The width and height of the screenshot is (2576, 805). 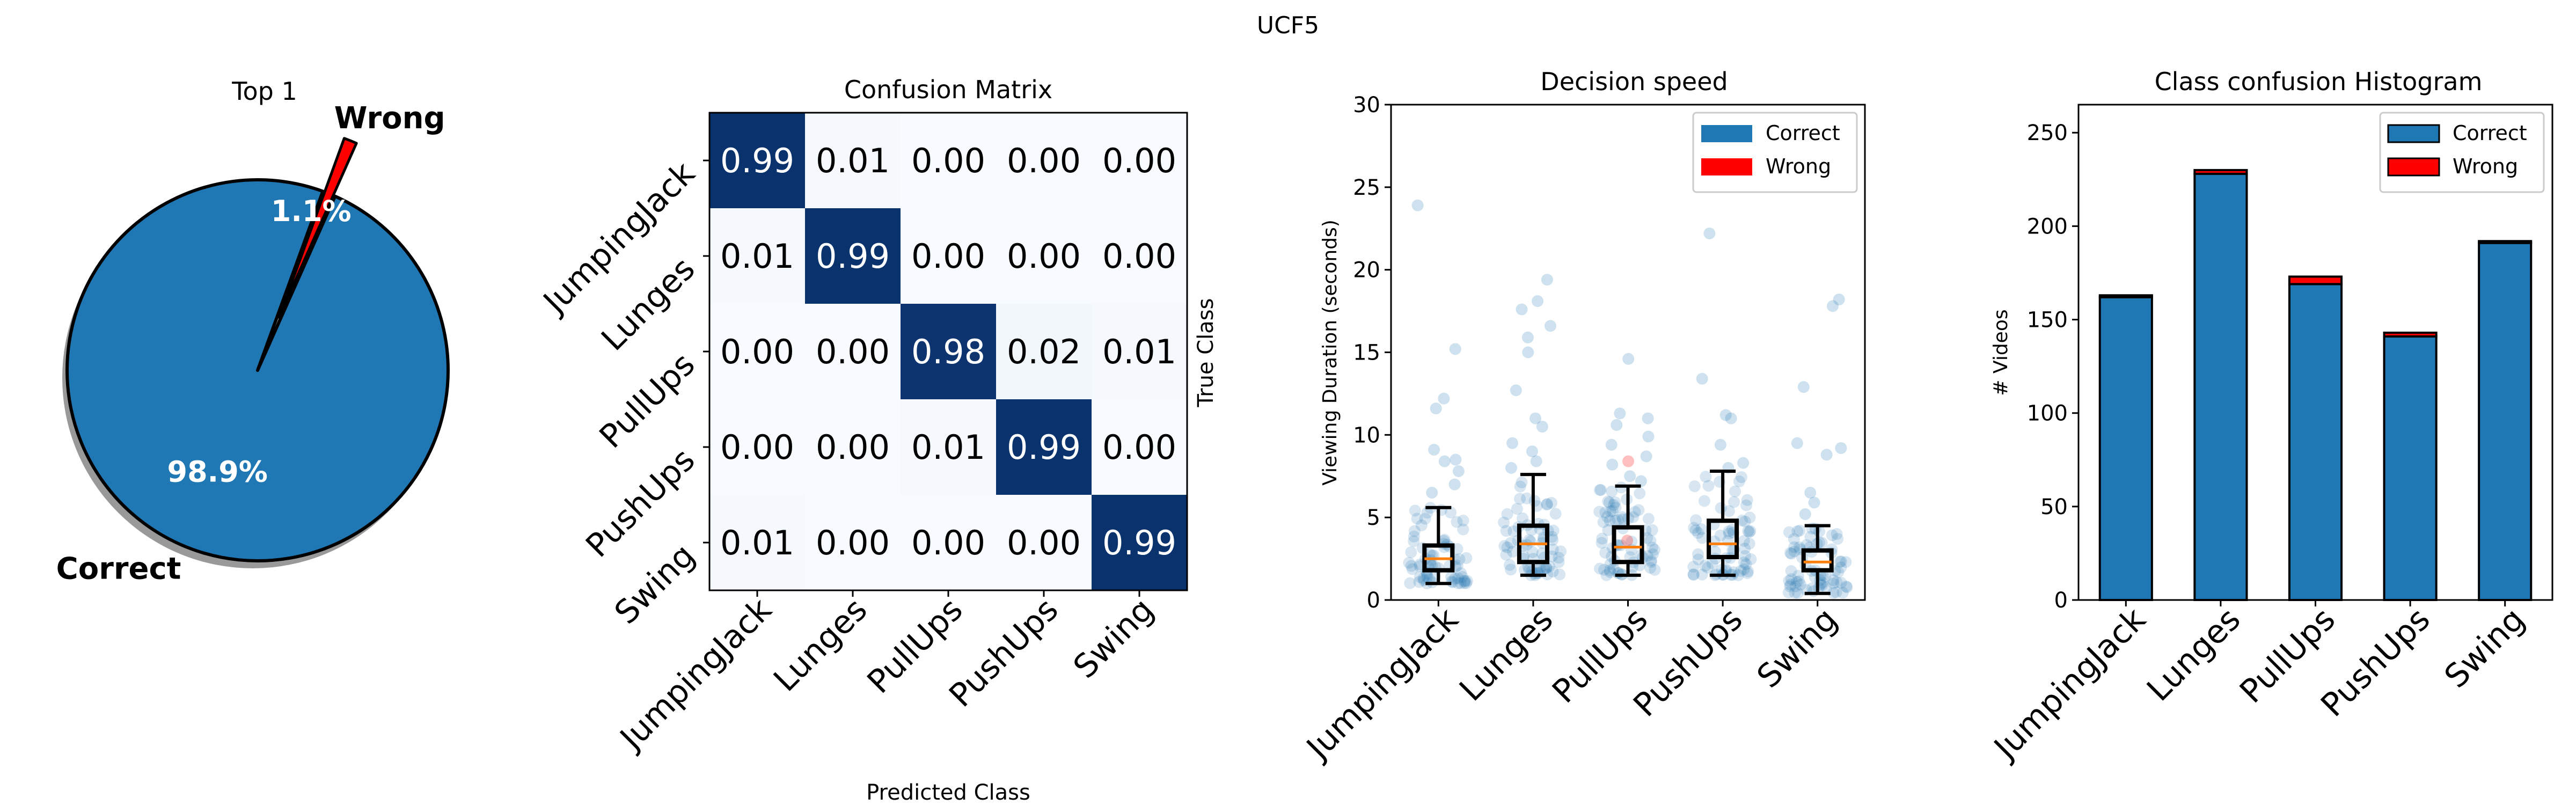 What do you see at coordinates (1723, 539) in the screenshot?
I see `ds-box` at bounding box center [1723, 539].